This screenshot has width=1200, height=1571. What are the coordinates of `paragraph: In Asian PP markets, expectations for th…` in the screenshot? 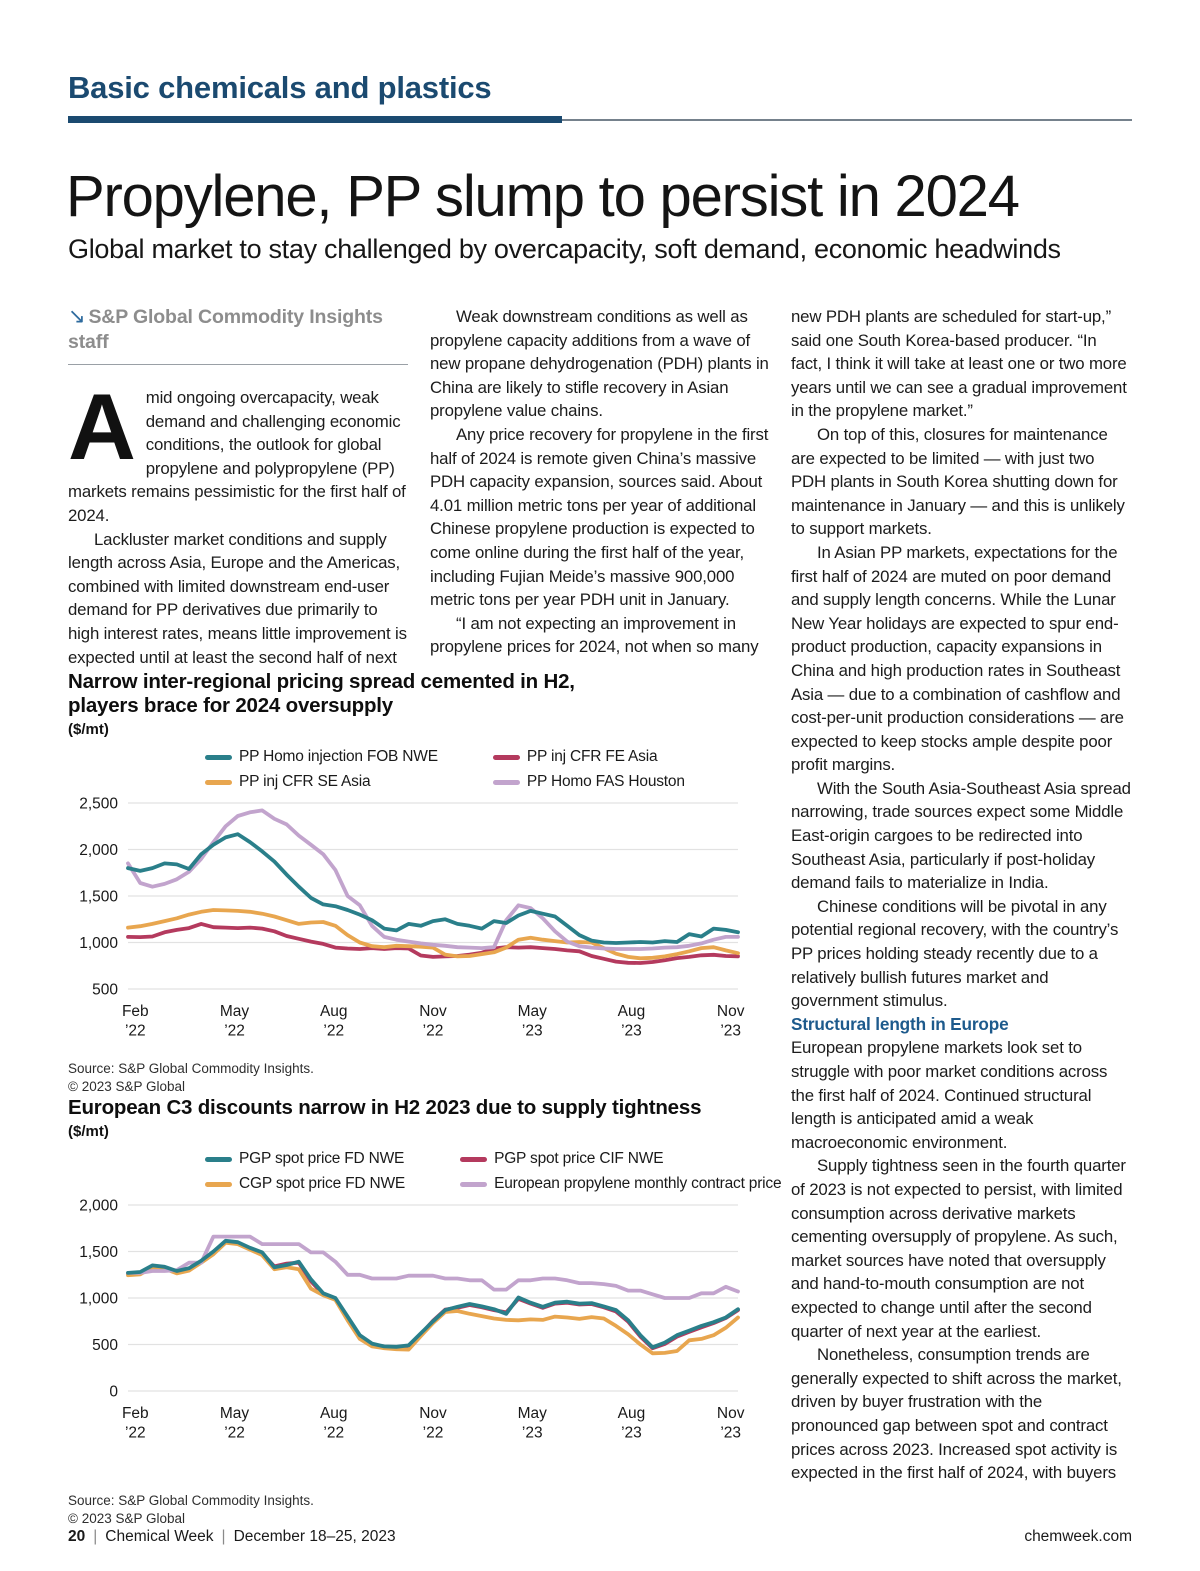 It's located at (957, 658).